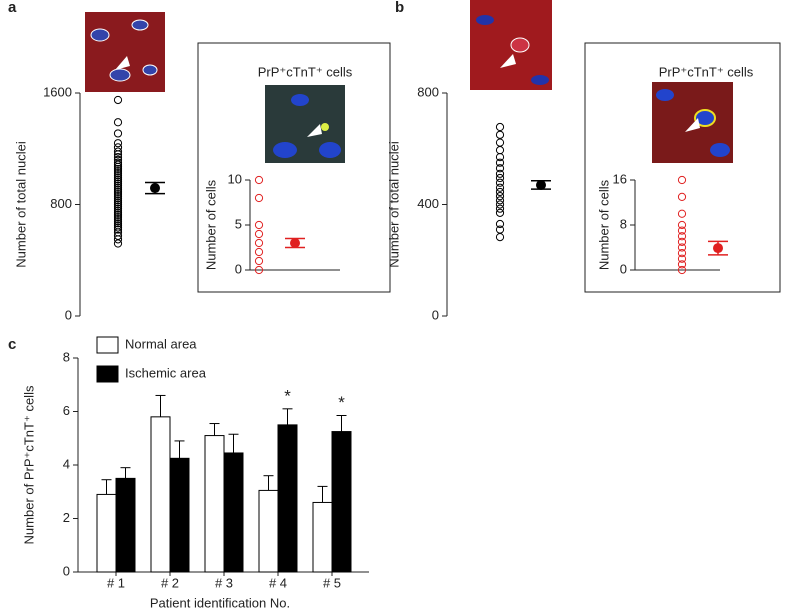  What do you see at coordinates (287, 395) in the screenshot?
I see `significance-mark: *` at bounding box center [287, 395].